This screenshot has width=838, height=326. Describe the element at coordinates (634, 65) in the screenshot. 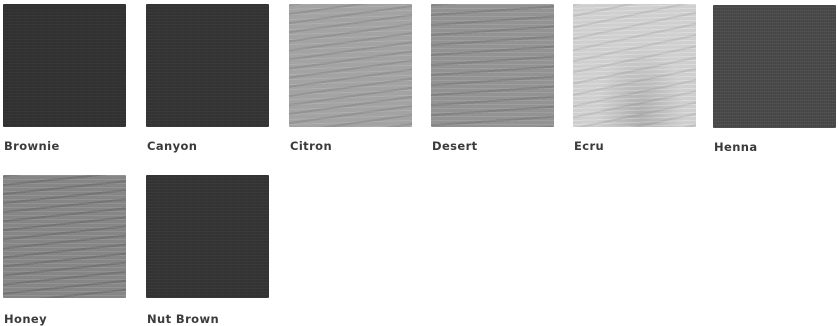

I see `swatch-tile-ecru` at that location.